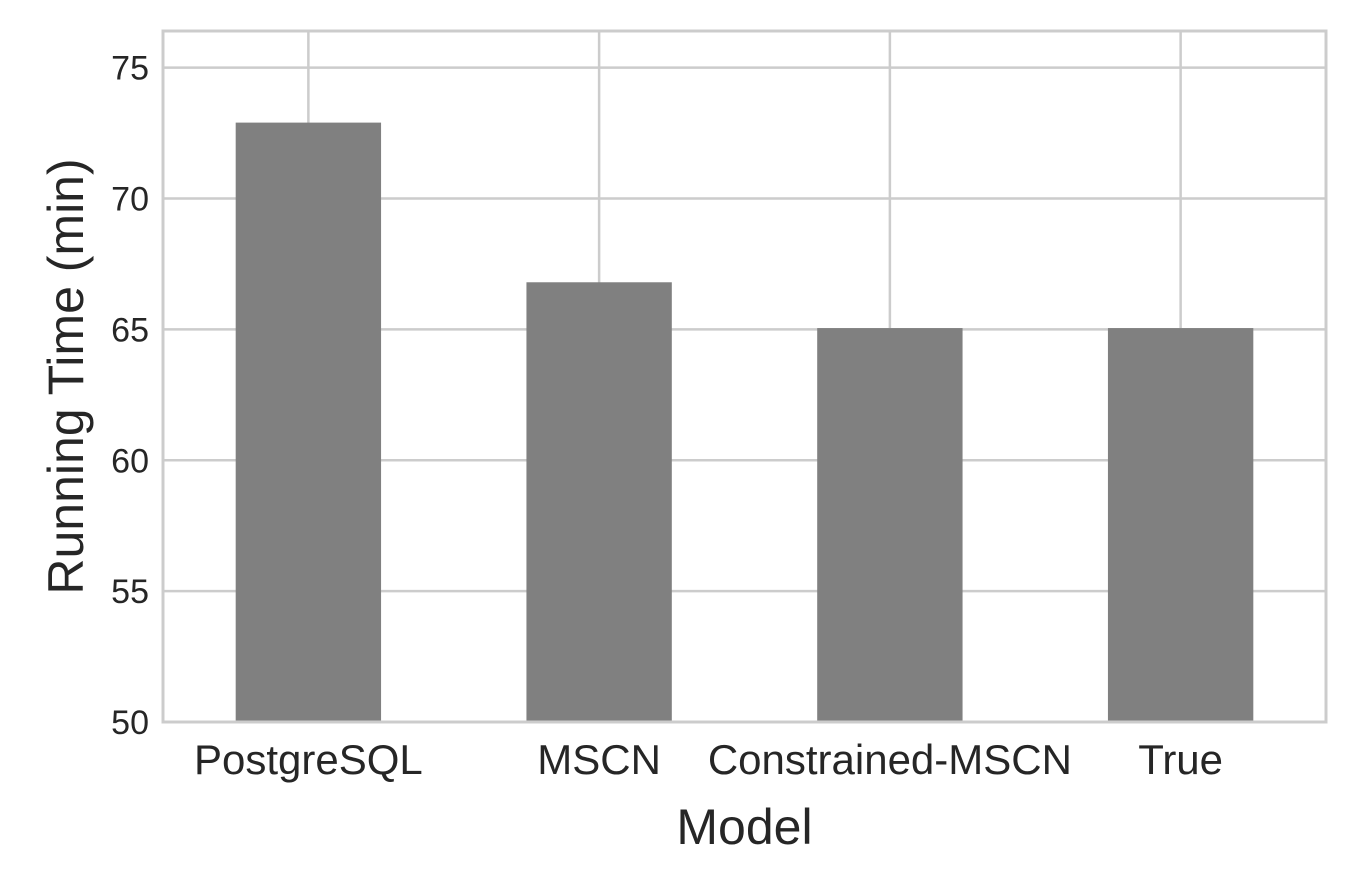 Image resolution: width=1355 pixels, height=885 pixels. I want to click on y-tick-label: 70, so click(130, 200).